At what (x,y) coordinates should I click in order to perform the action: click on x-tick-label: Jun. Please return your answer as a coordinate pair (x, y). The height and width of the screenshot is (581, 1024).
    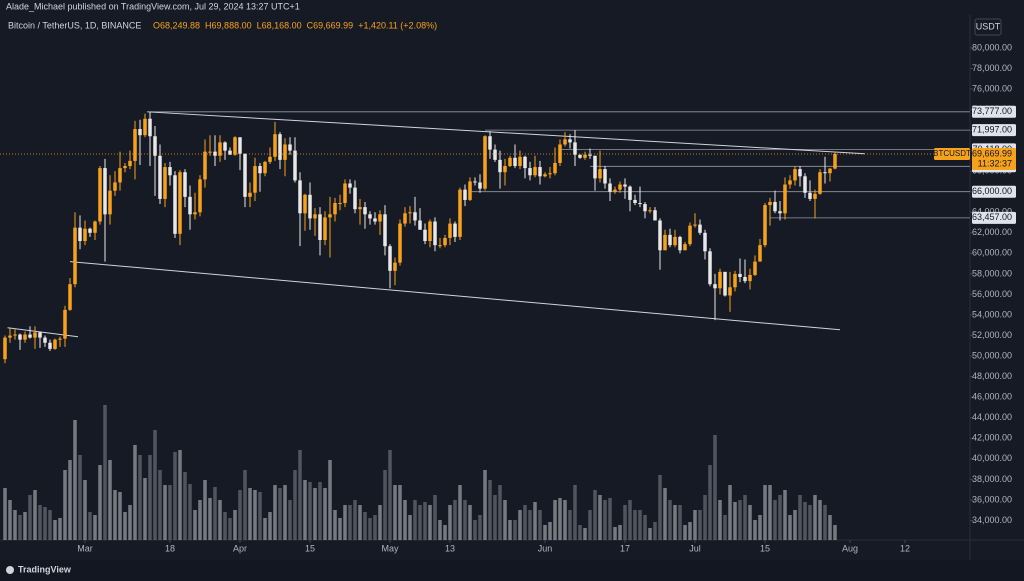
    Looking at the image, I should click on (545, 548).